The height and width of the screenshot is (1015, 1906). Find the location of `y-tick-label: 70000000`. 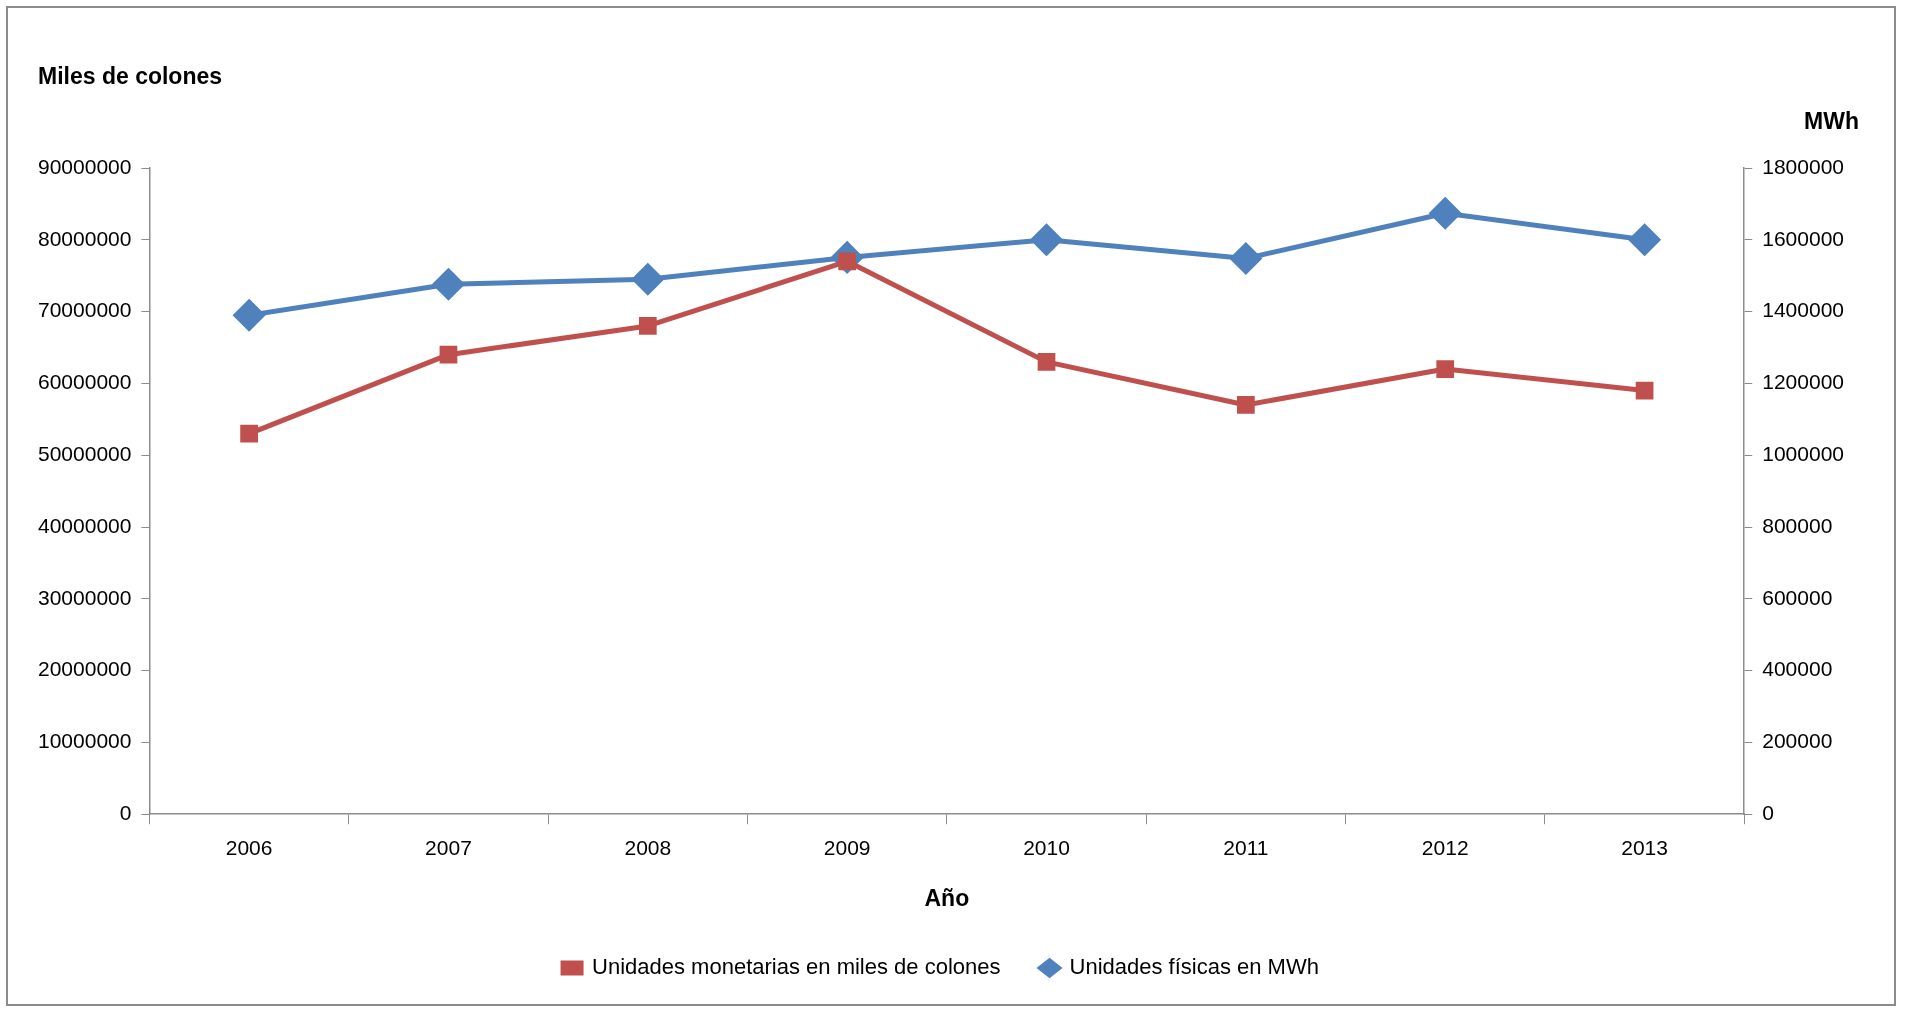

y-tick-label: 70000000 is located at coordinates (85, 310).